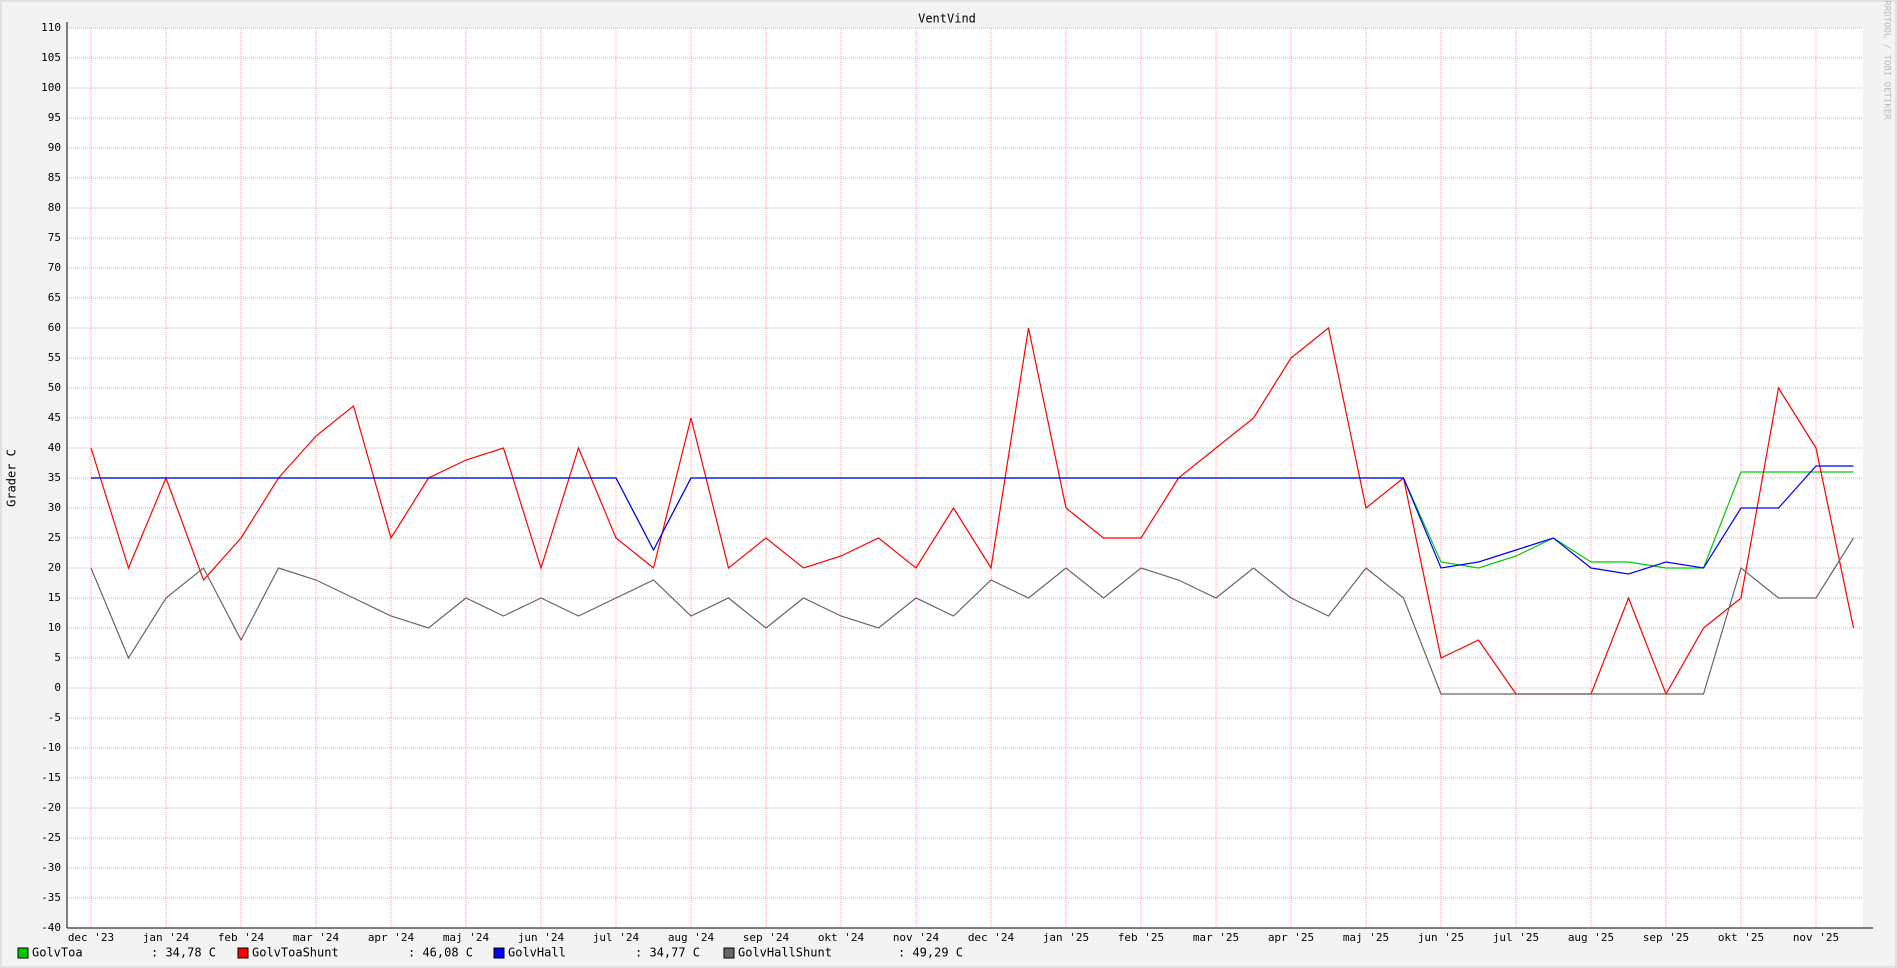 The height and width of the screenshot is (968, 1897). I want to click on y-tick-label: 50, so click(54, 387).